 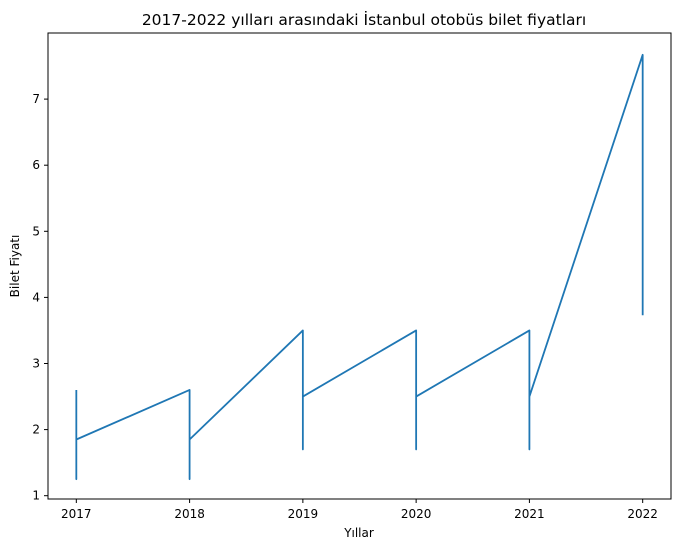 What do you see at coordinates (358, 533) in the screenshot?
I see `x-axis-label: Yıllar` at bounding box center [358, 533].